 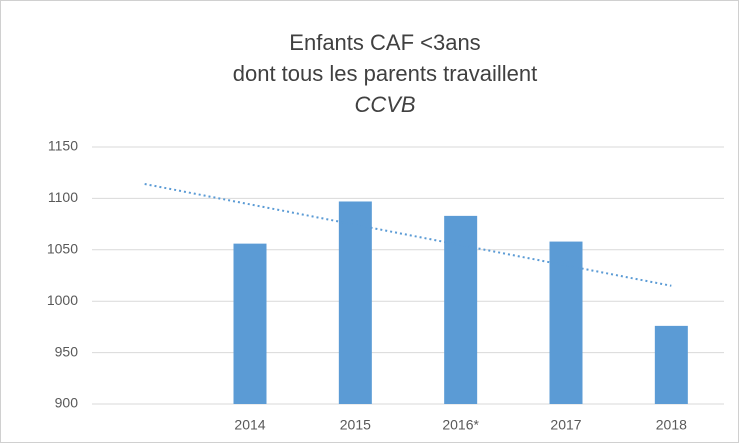 I want to click on chart-title: Enfants CAF <3ans, so click(x=384, y=42).